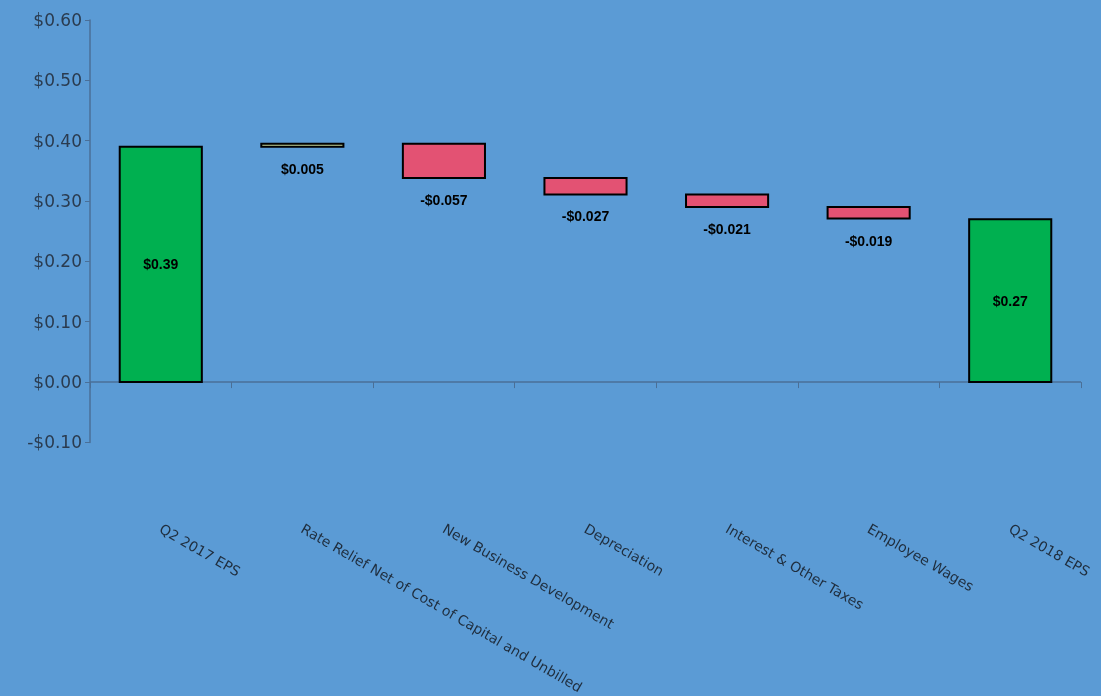  What do you see at coordinates (57, 382) in the screenshot?
I see `y-tick-label: $0.00` at bounding box center [57, 382].